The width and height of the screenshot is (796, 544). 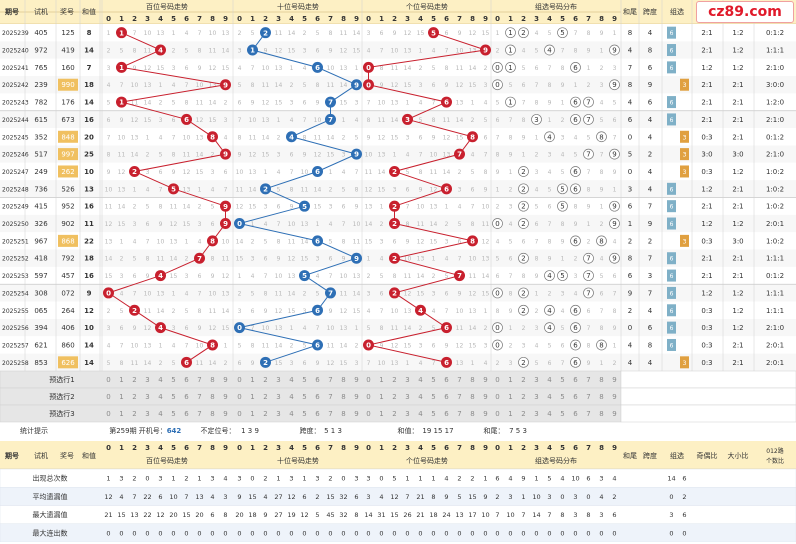 I want to click on issue-number: 2025257, so click(x=15, y=345).